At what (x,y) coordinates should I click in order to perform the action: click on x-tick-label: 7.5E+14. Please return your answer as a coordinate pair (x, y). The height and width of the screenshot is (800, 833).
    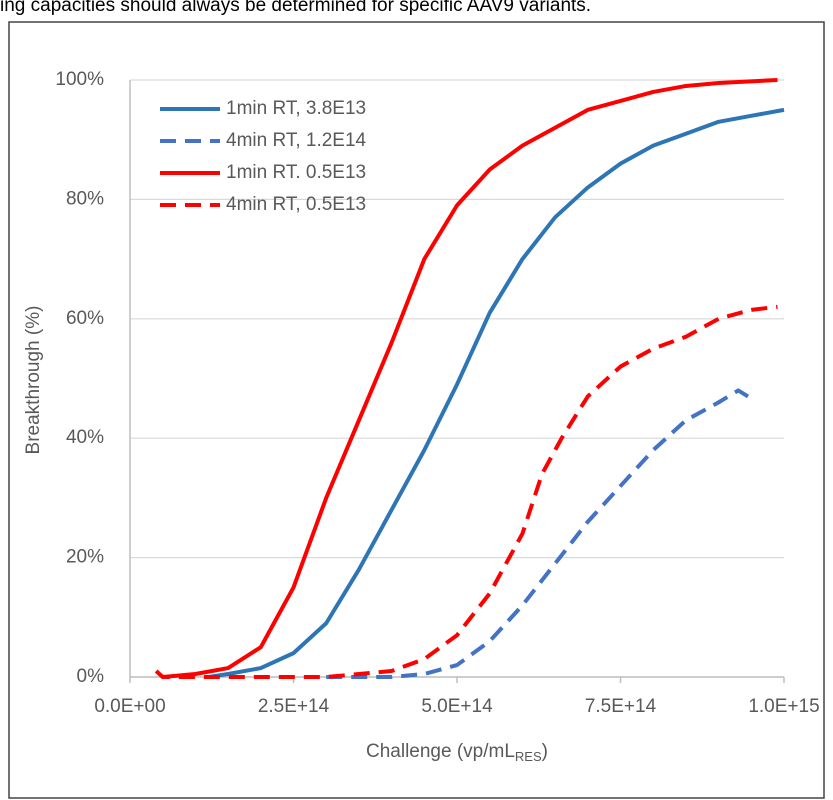
    Looking at the image, I should click on (621, 706).